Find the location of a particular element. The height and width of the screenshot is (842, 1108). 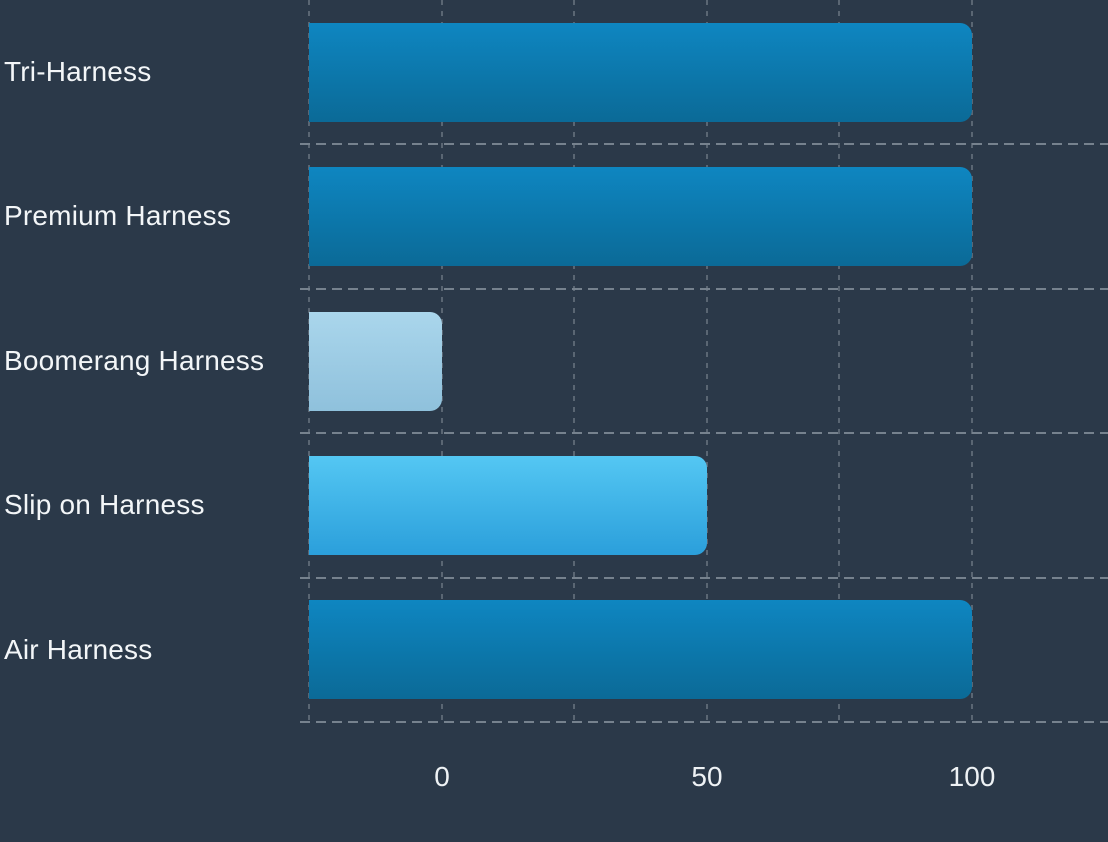

x-tick-label-100: 100 is located at coordinates (972, 776).